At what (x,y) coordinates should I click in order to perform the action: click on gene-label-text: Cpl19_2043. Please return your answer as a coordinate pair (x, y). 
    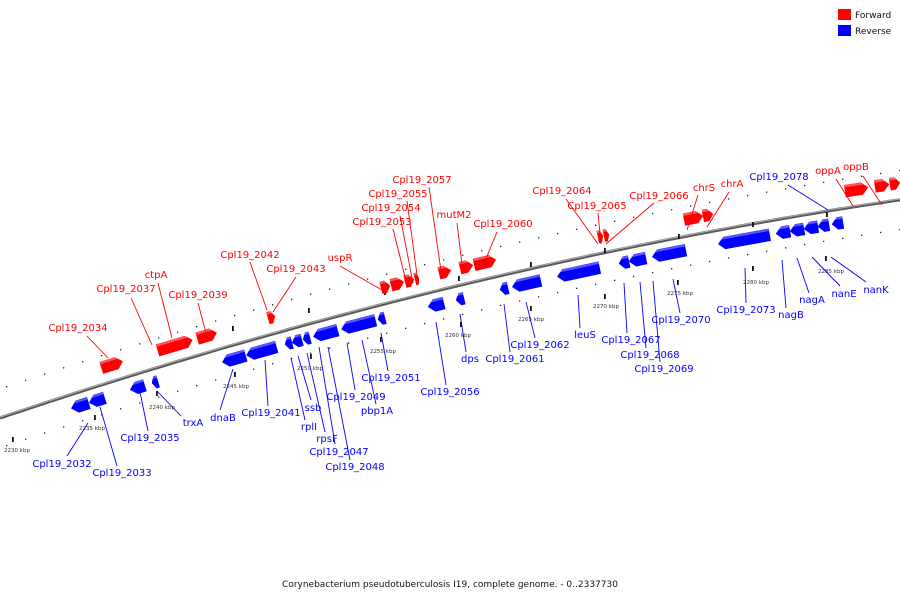
    Looking at the image, I should click on (295, 269).